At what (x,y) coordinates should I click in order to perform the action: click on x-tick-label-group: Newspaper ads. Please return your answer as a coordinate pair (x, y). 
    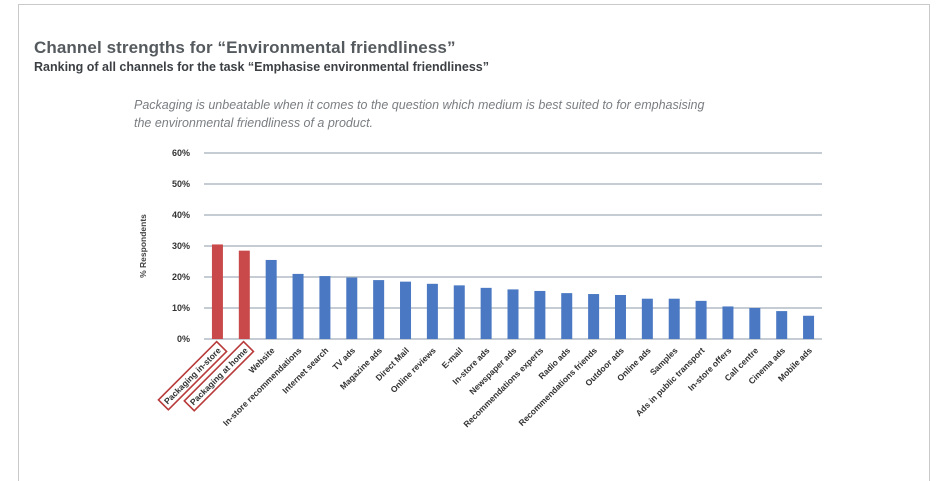
    Looking at the image, I should click on (492, 370).